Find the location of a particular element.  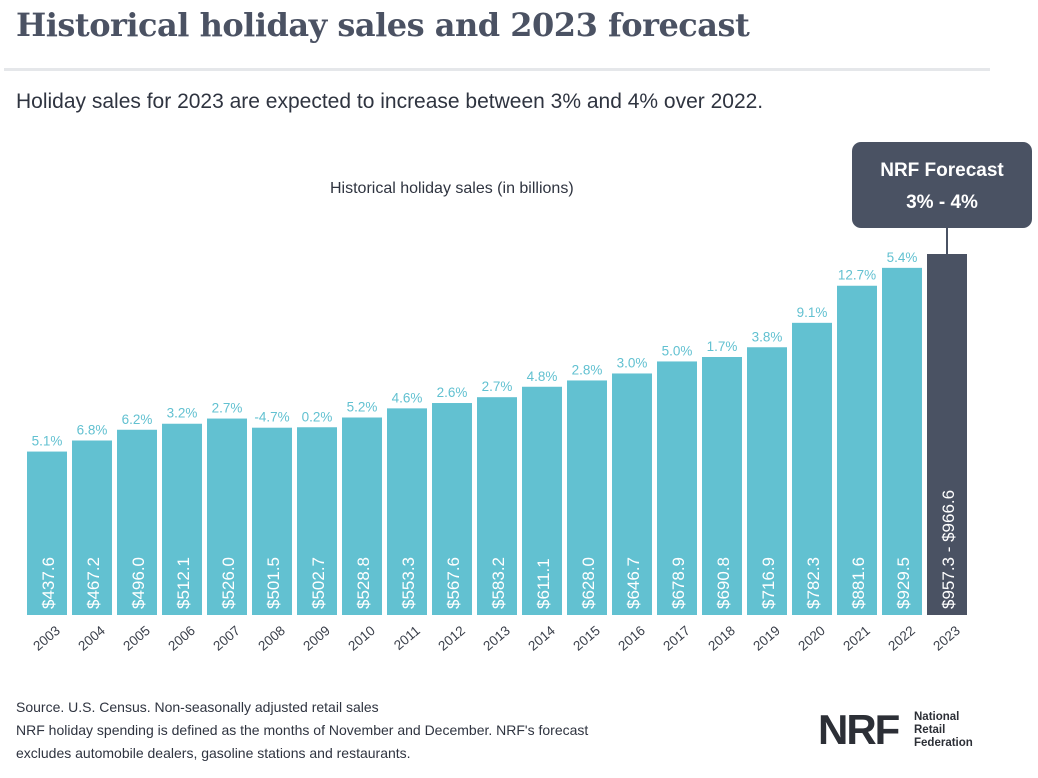

growth-label-2019: 3.8% is located at coordinates (767, 336).